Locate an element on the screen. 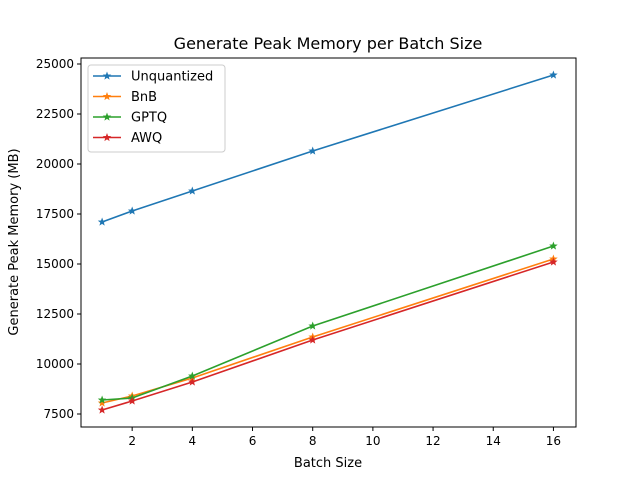  legend-label: Unquantized is located at coordinates (172, 77).